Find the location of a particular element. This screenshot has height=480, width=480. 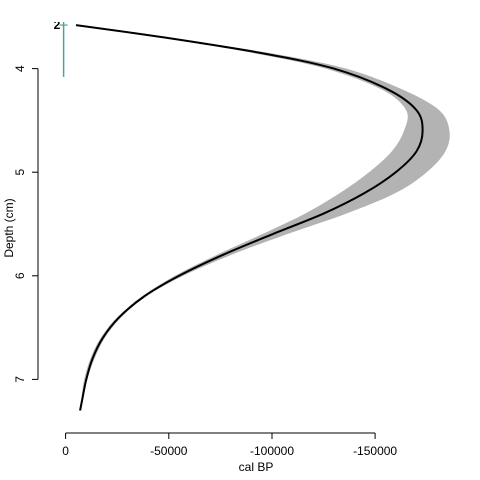

x-axis-title: cal BP is located at coordinates (256, 467).